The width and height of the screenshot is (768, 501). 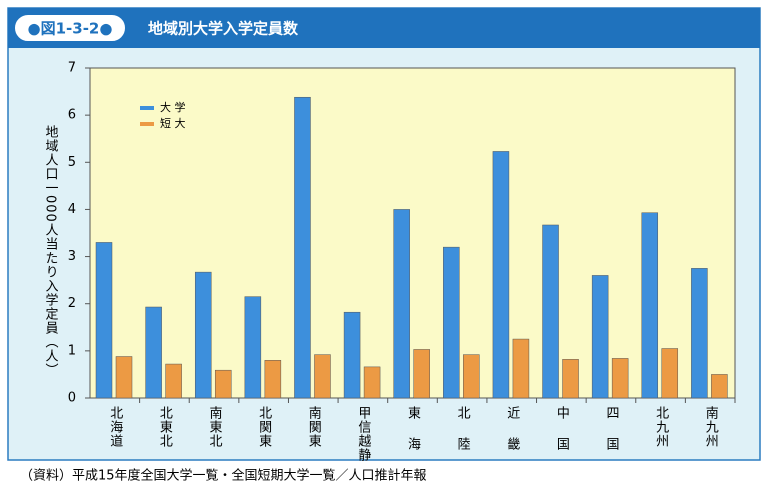 I want to click on x-tick-label: 北陸, so click(x=463, y=437).